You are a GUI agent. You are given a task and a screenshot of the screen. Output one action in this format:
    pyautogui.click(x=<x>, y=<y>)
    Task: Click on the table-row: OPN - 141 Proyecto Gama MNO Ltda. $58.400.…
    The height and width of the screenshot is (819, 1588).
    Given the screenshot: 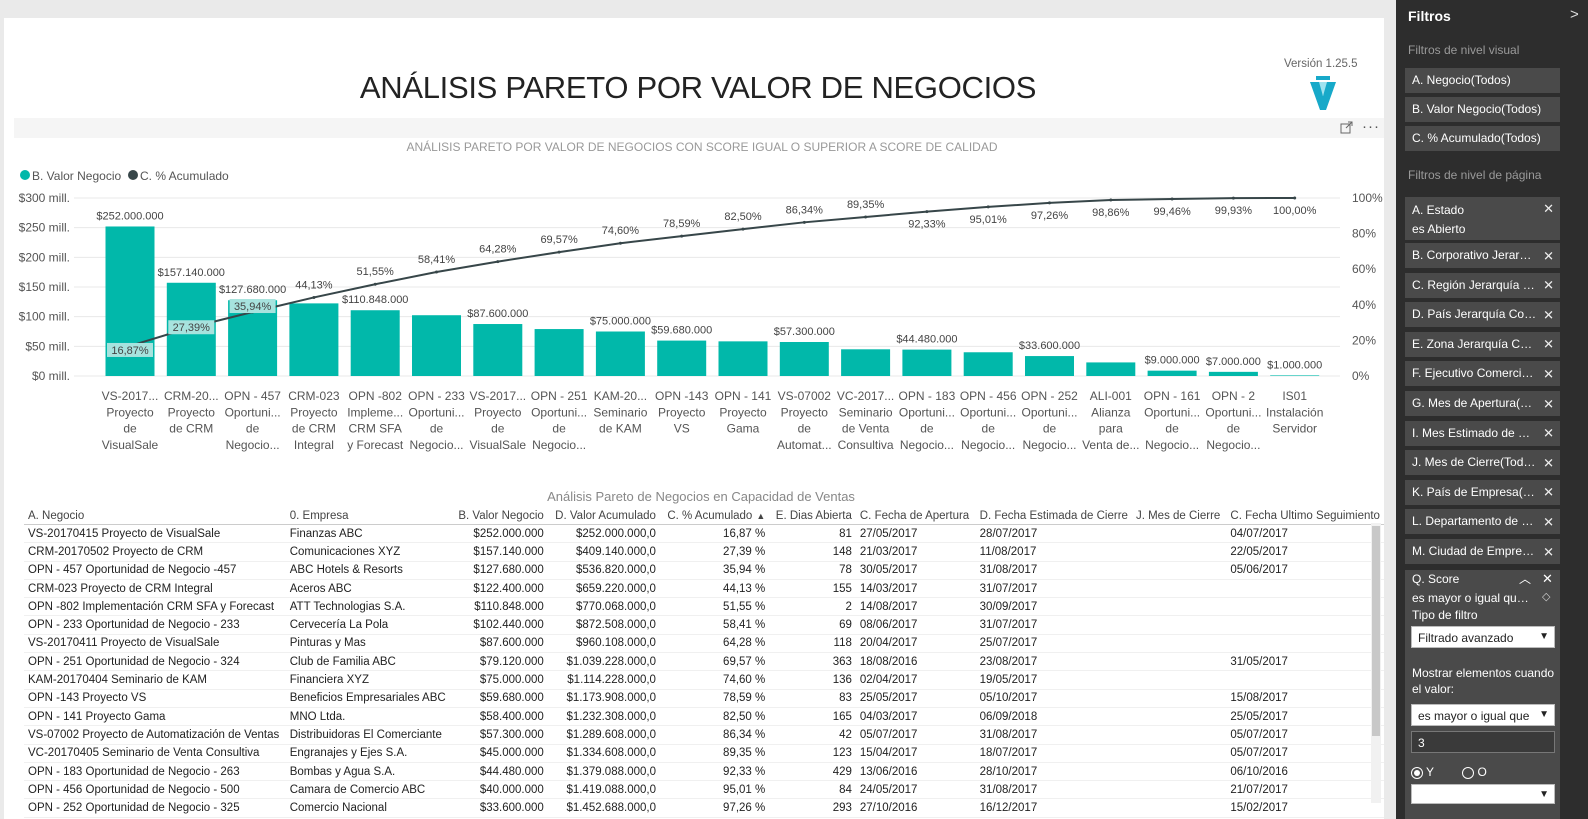 What is the action you would take?
    pyautogui.click(x=704, y=717)
    